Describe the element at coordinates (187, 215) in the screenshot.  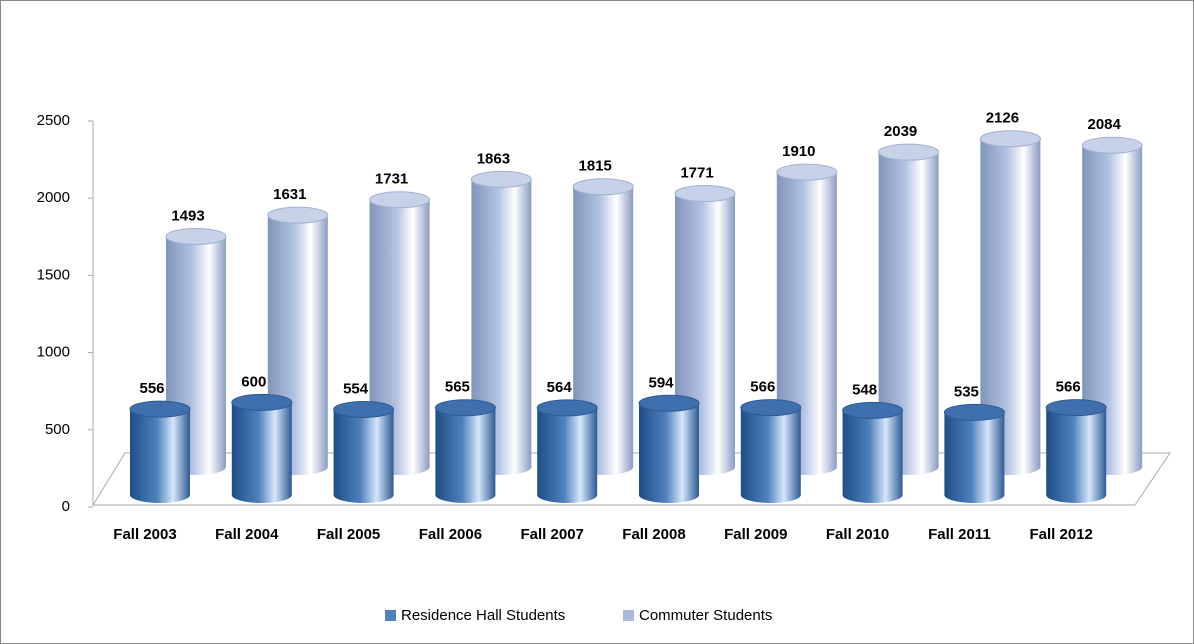
I see `data-label: 1493` at that location.